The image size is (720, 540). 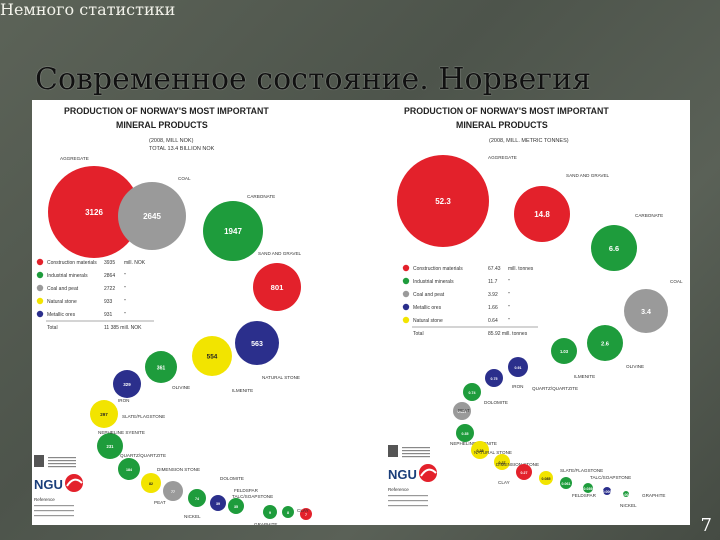 I want to click on left-chart-bubble-value: 184, so click(x=129, y=470).